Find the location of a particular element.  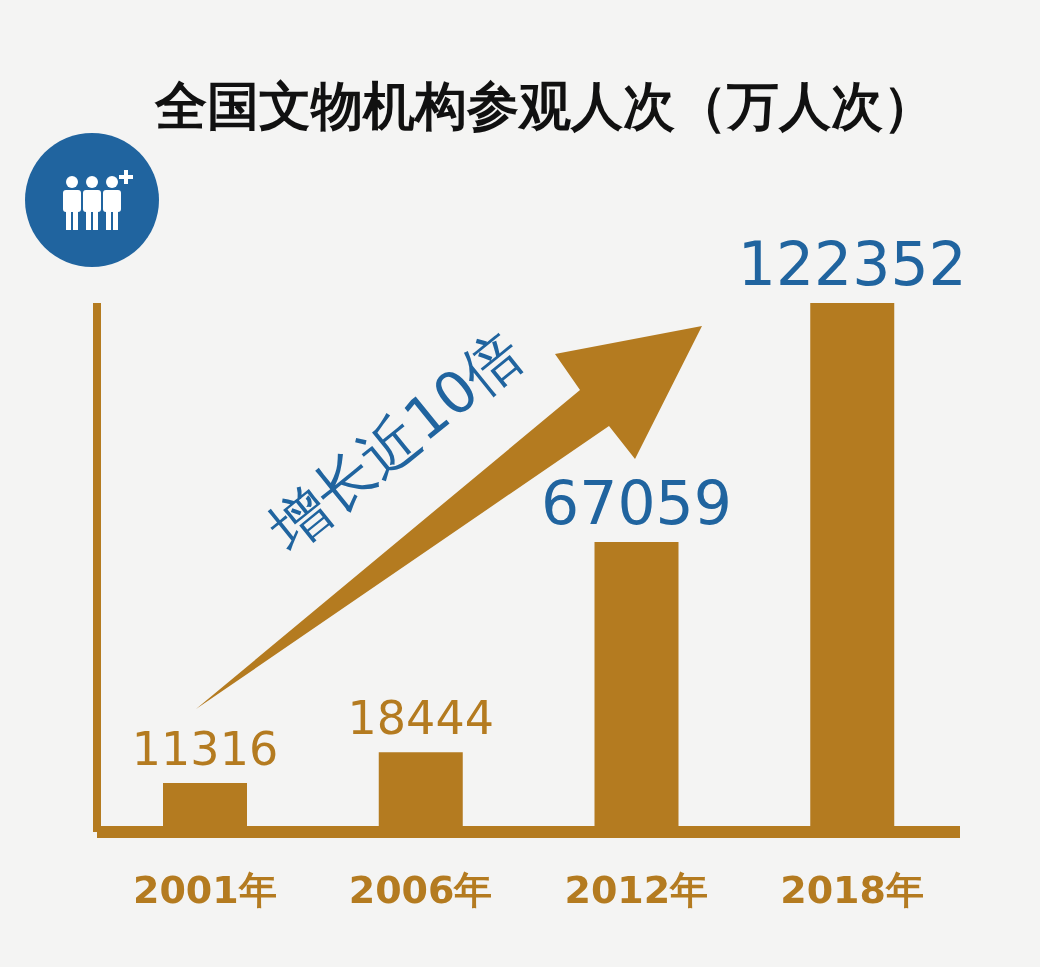

annotation: 增长近10倍 is located at coordinates (396, 441).